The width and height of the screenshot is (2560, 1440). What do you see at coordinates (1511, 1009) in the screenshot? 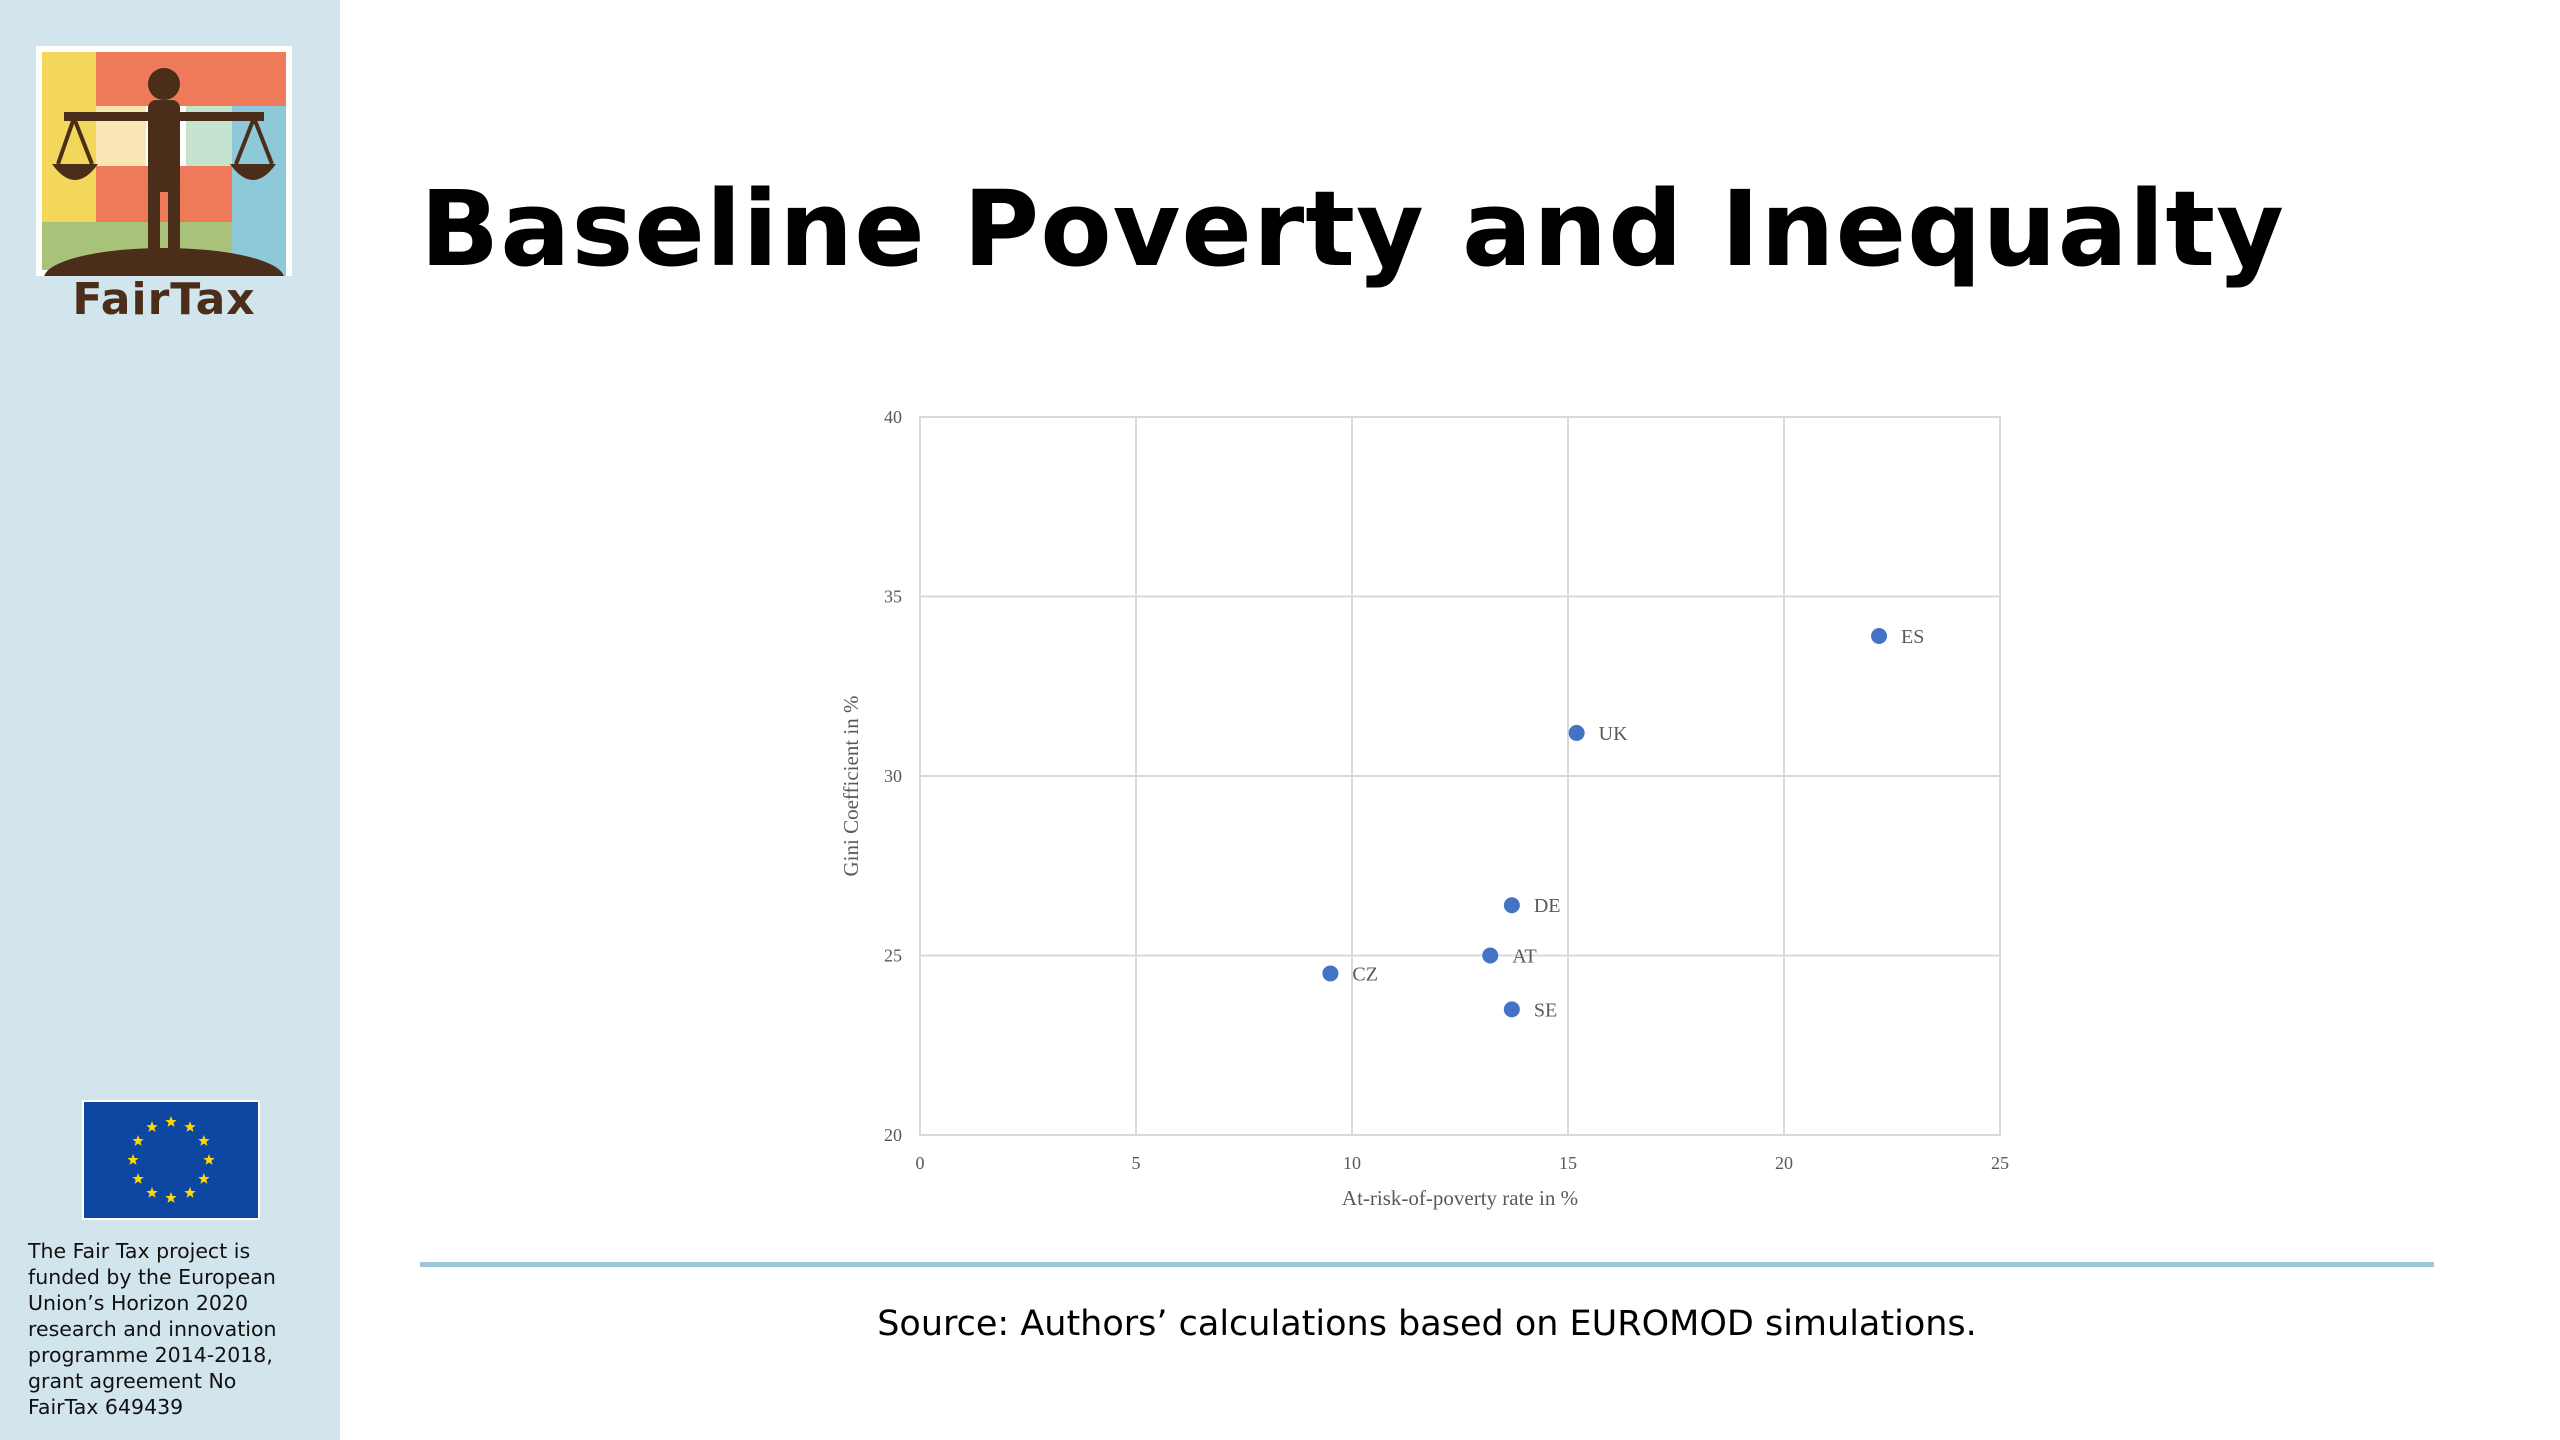
I see `data-point-se` at bounding box center [1511, 1009].